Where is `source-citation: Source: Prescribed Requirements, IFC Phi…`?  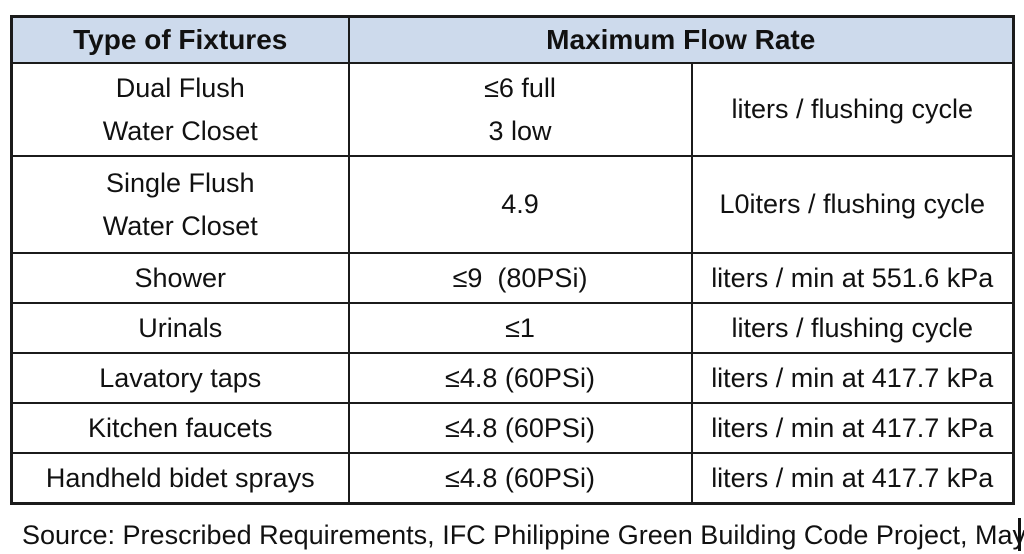
source-citation: Source: Prescribed Requirements, IFC Phi… is located at coordinates (523, 535).